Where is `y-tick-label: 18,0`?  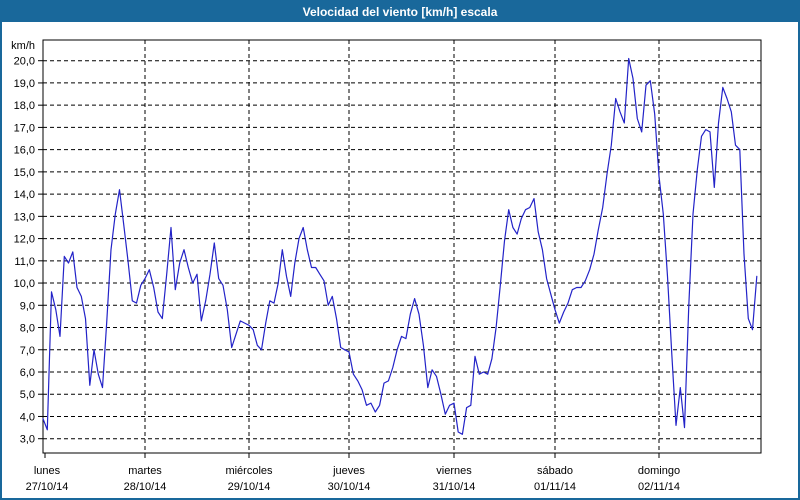 y-tick-label: 18,0 is located at coordinates (24, 106).